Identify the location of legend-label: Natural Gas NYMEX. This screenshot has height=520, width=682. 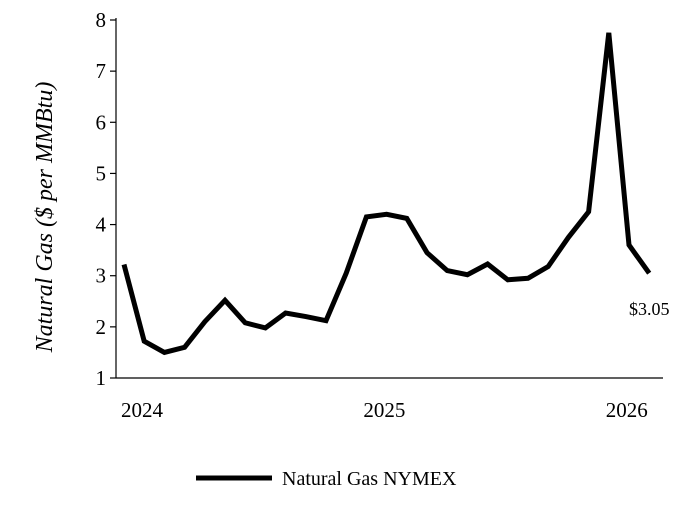
(369, 479).